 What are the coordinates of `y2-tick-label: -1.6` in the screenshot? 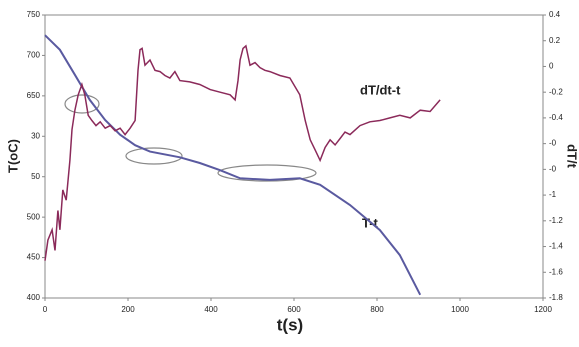 It's located at (556, 271).